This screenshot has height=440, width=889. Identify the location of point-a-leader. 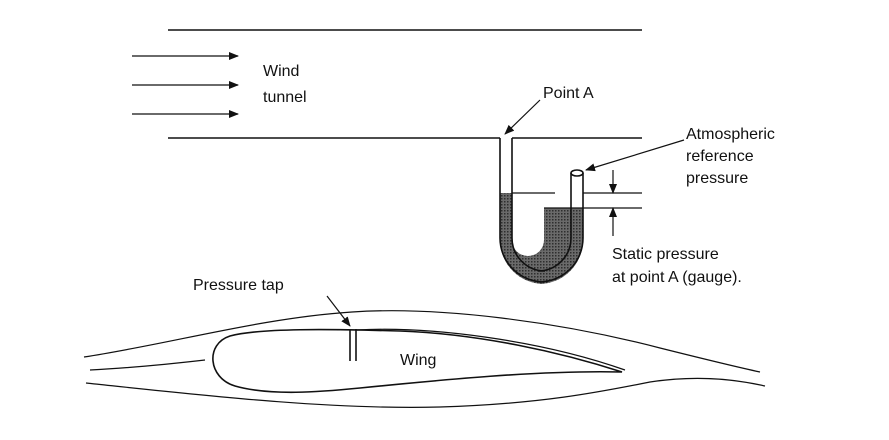
(522, 117).